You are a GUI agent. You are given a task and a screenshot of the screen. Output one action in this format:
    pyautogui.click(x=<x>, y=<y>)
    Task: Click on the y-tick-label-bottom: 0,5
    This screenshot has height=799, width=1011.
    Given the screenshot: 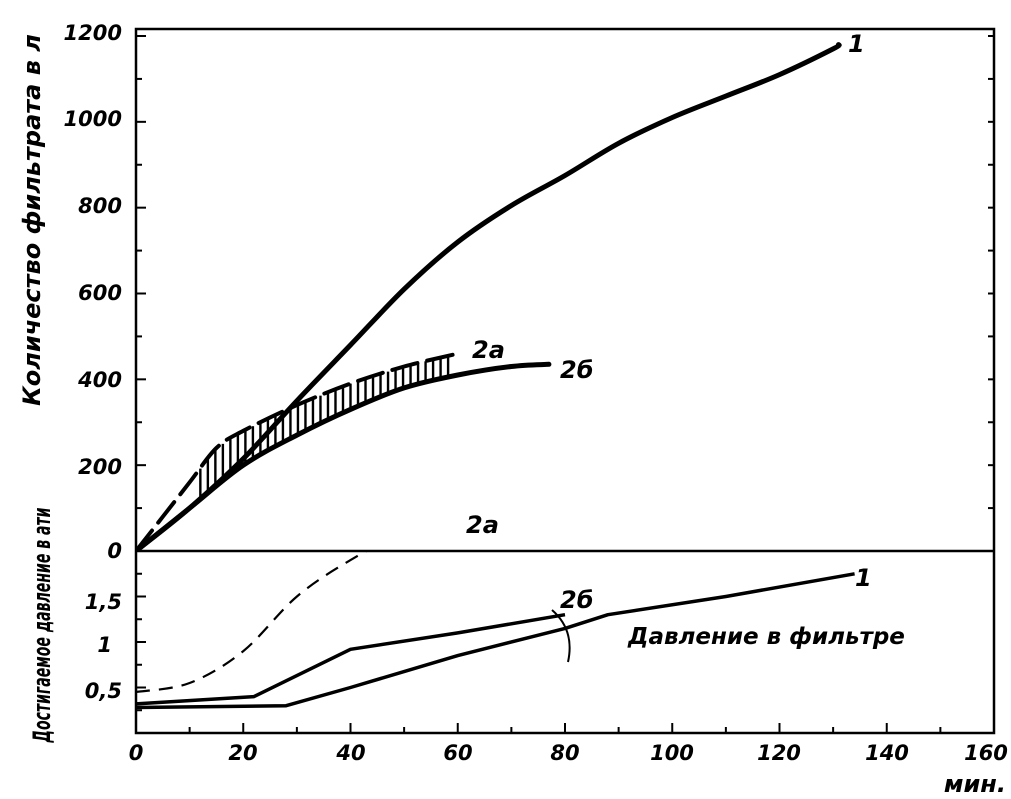 What is the action you would take?
    pyautogui.click(x=103, y=691)
    